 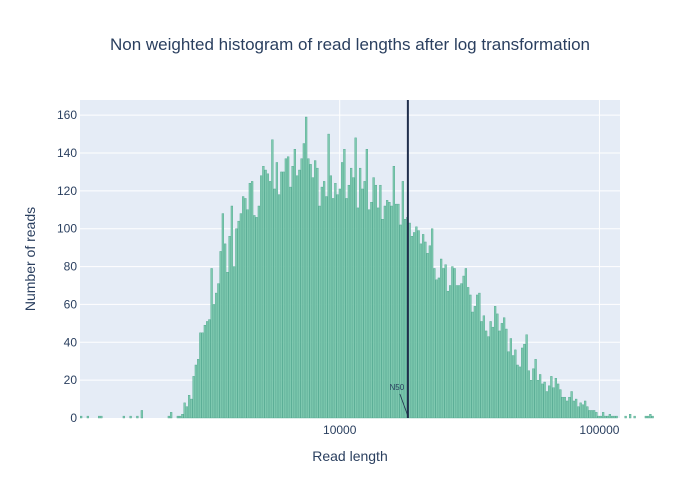 I want to click on x-tick-label: 10000, so click(x=340, y=430).